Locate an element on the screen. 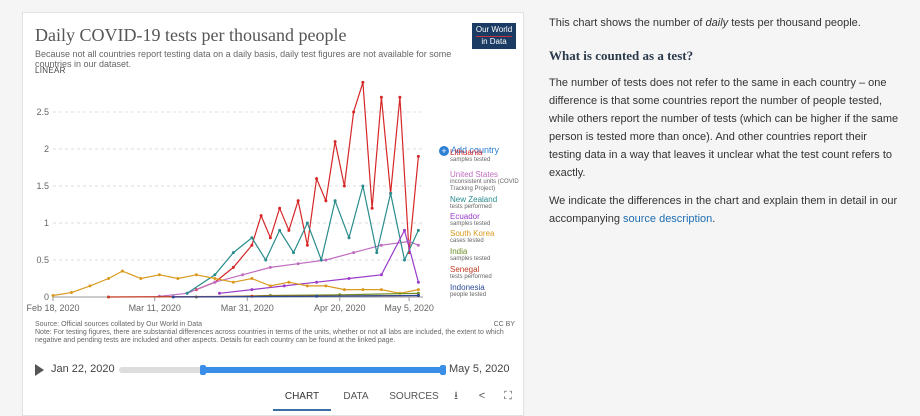  x-tick-label: Mar 11, 2020 is located at coordinates (155, 308).